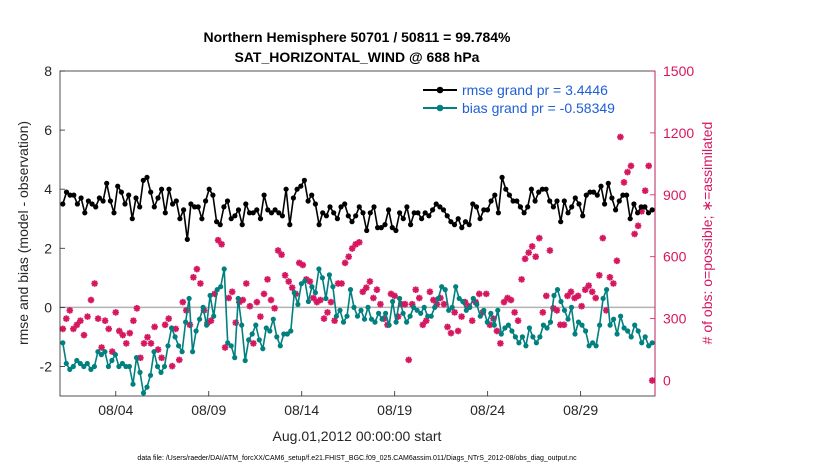 The height and width of the screenshot is (475, 830). I want to click on legend-label-bias: bias grand pr = -0.58349, so click(538, 108).